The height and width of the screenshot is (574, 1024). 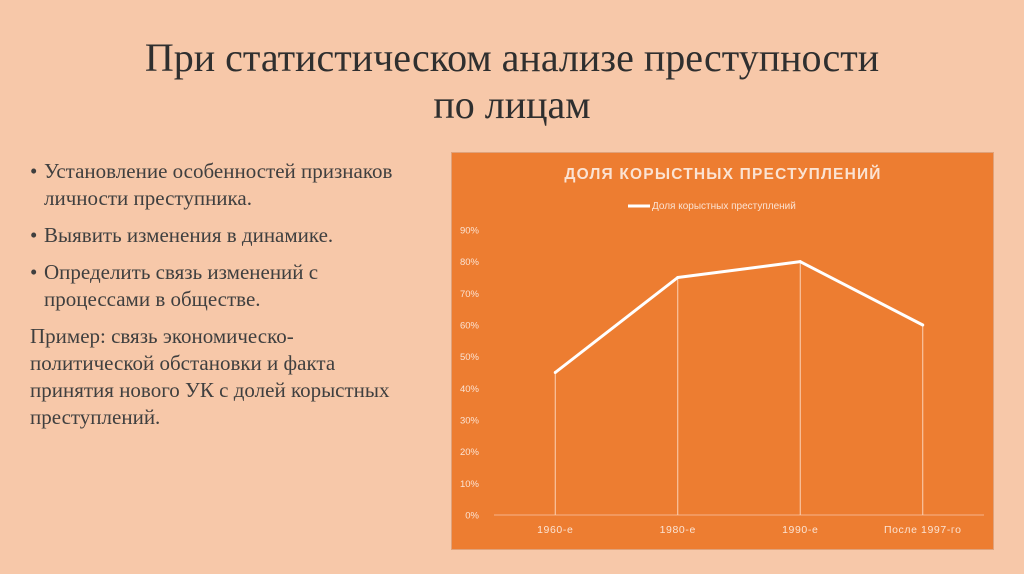 What do you see at coordinates (470, 421) in the screenshot?
I see `y-tick-label: 30%` at bounding box center [470, 421].